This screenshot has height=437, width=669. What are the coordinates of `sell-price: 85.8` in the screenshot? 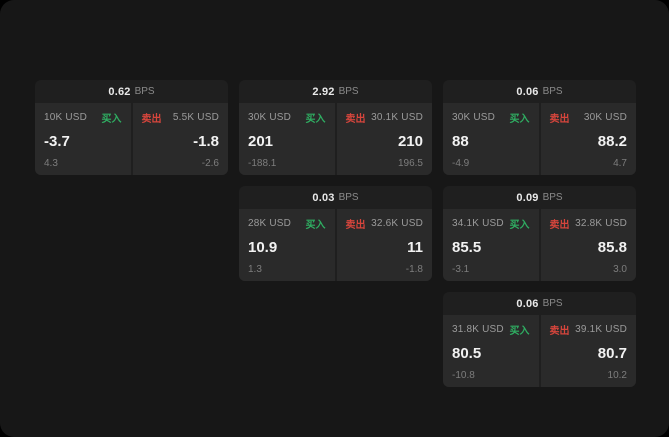 It's located at (612, 247).